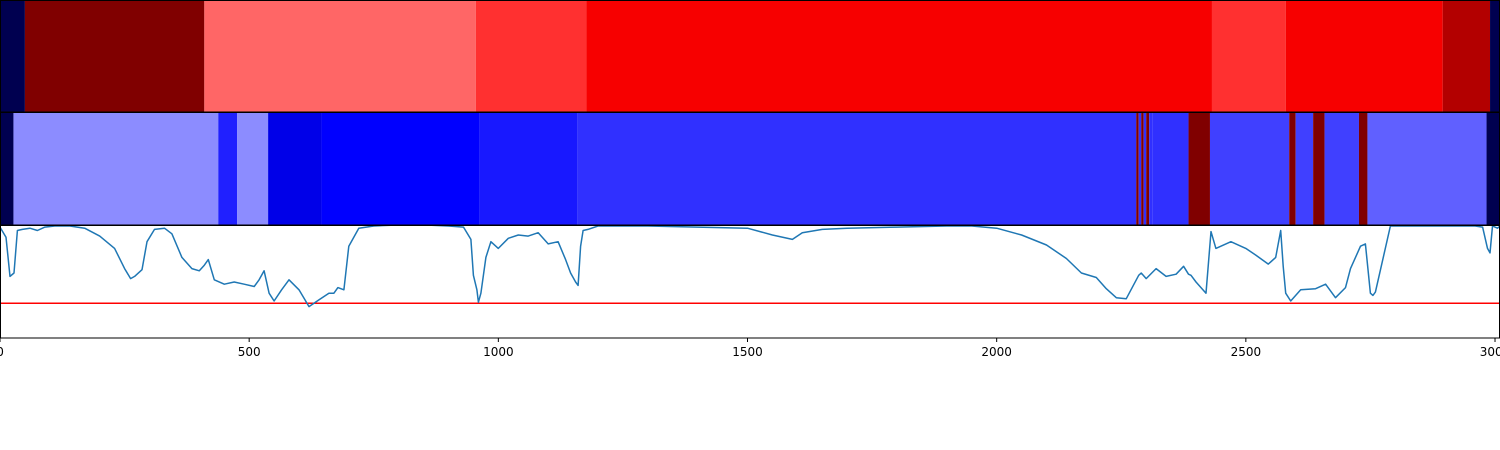 This screenshot has width=1500, height=450. Describe the element at coordinates (2, 352) in the screenshot. I see `x-tick-label: 0` at that location.